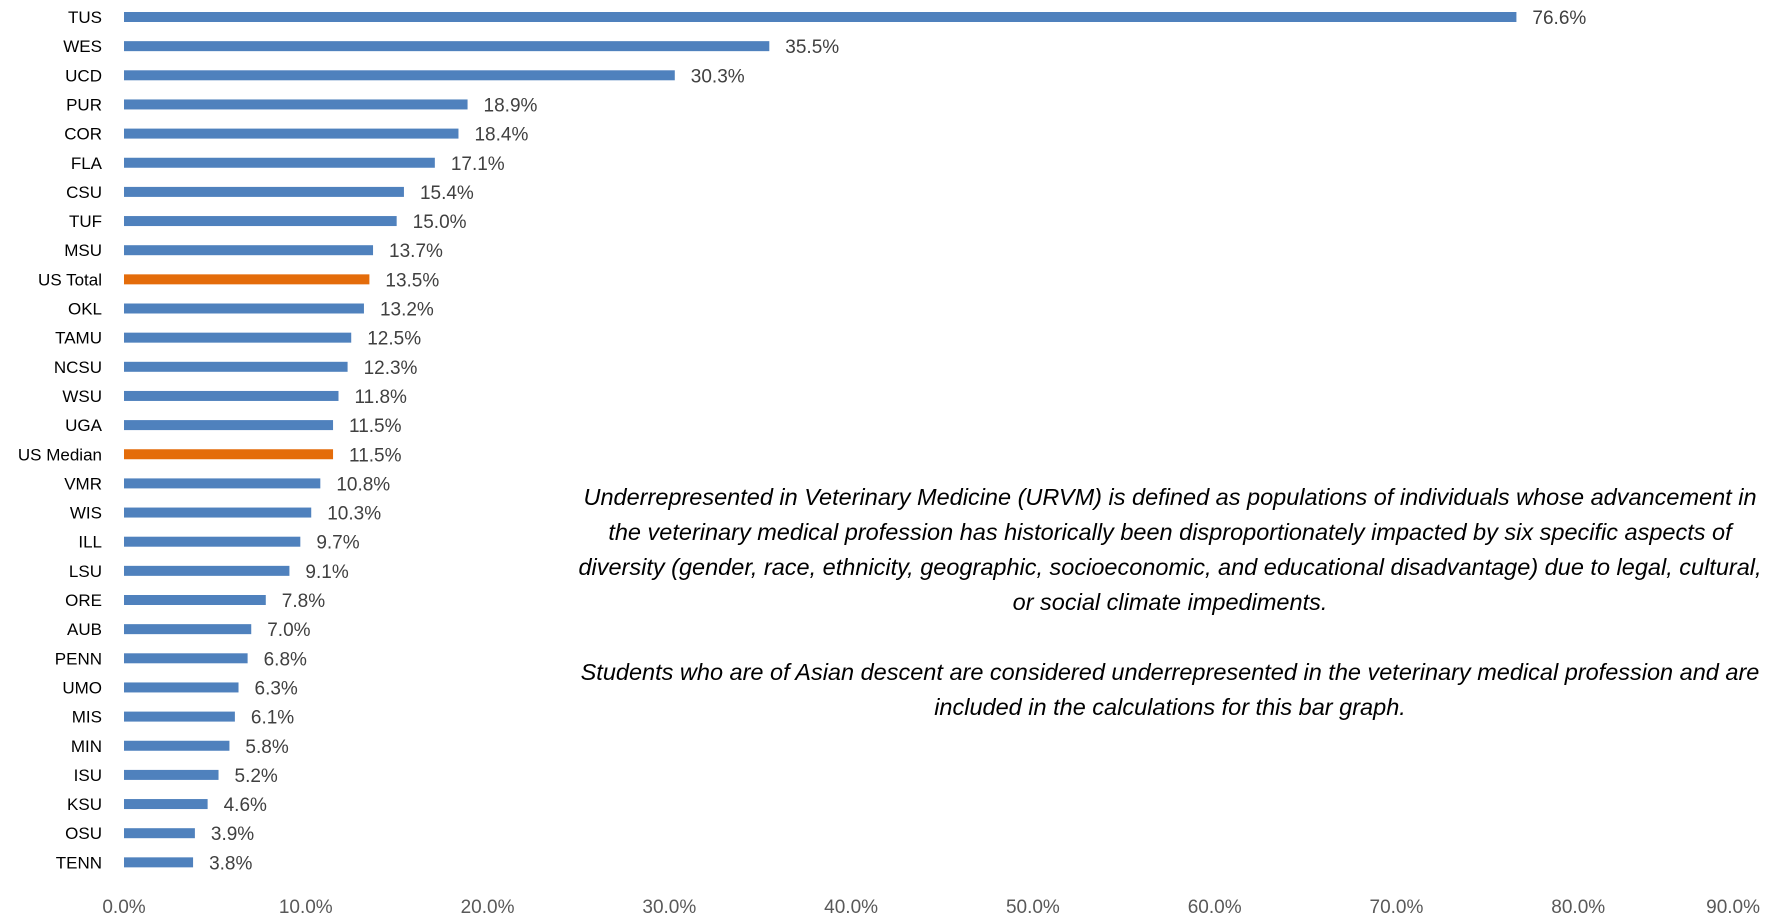 This screenshot has width=1779, height=924. What do you see at coordinates (288, 630) in the screenshot?
I see `value-label-aub: 7.0%` at bounding box center [288, 630].